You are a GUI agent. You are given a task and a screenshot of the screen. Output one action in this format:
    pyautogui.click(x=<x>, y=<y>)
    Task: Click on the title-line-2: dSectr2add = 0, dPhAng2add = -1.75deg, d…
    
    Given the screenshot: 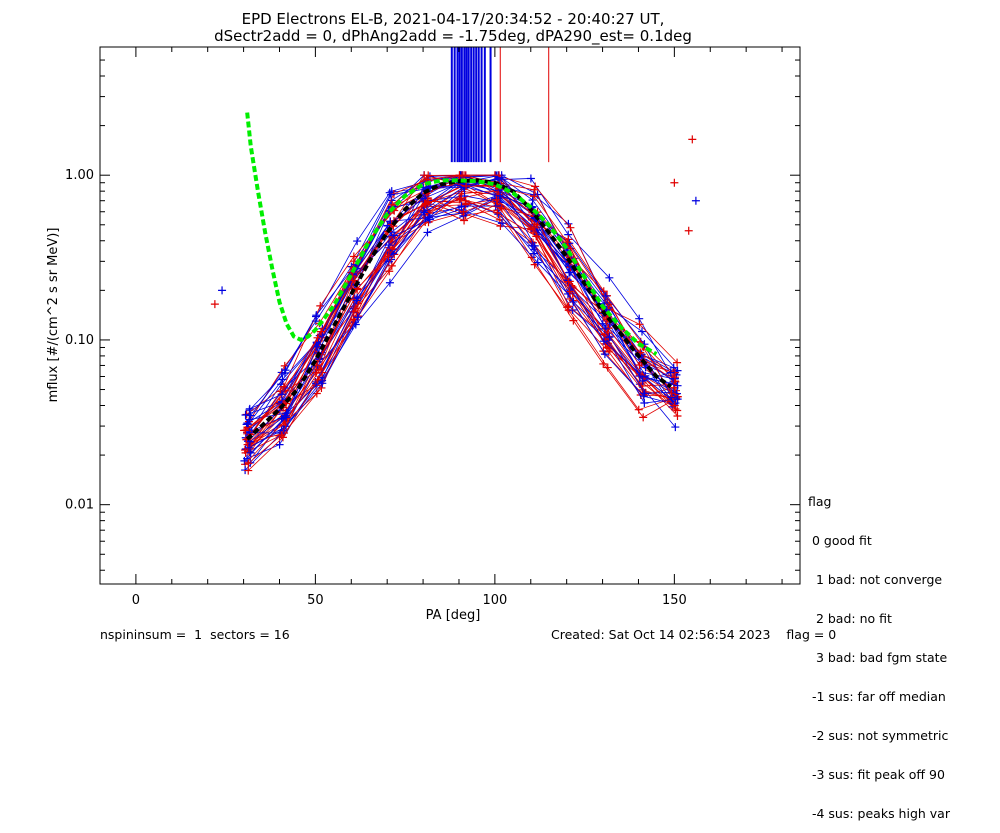 What is the action you would take?
    pyautogui.click(x=453, y=36)
    